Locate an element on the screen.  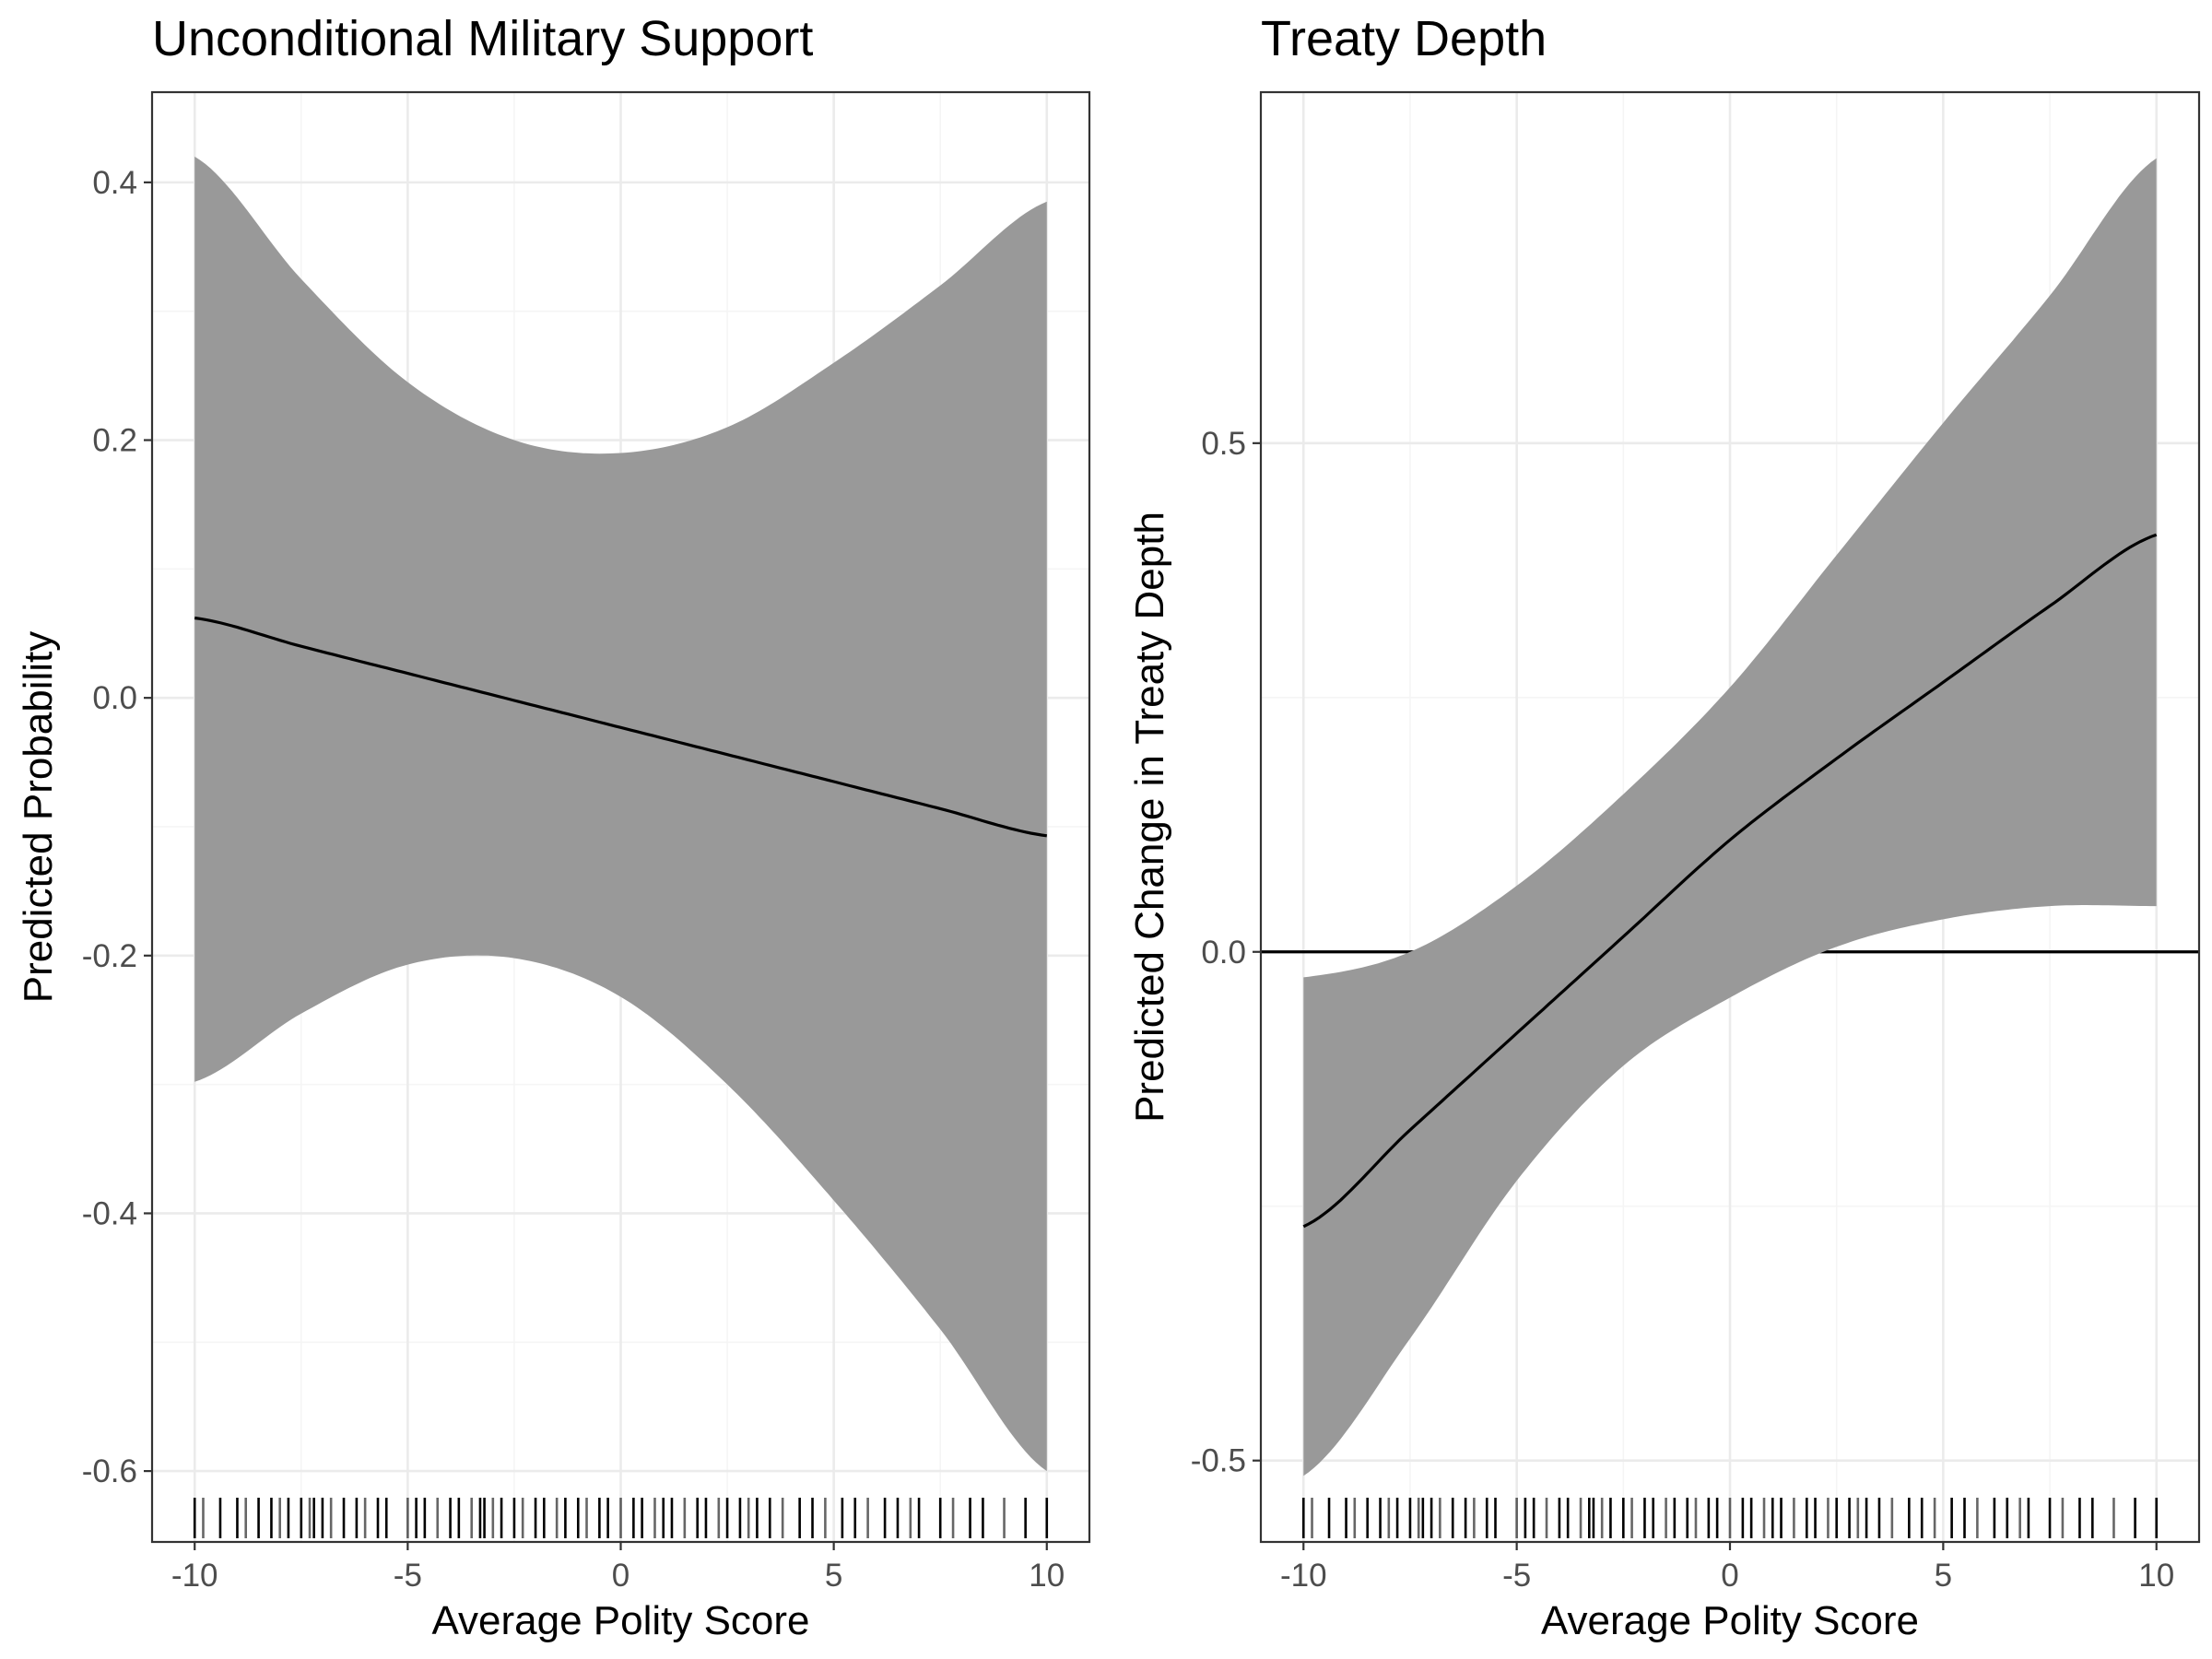
y-tick-label: -0.2 is located at coordinates (109, 956).